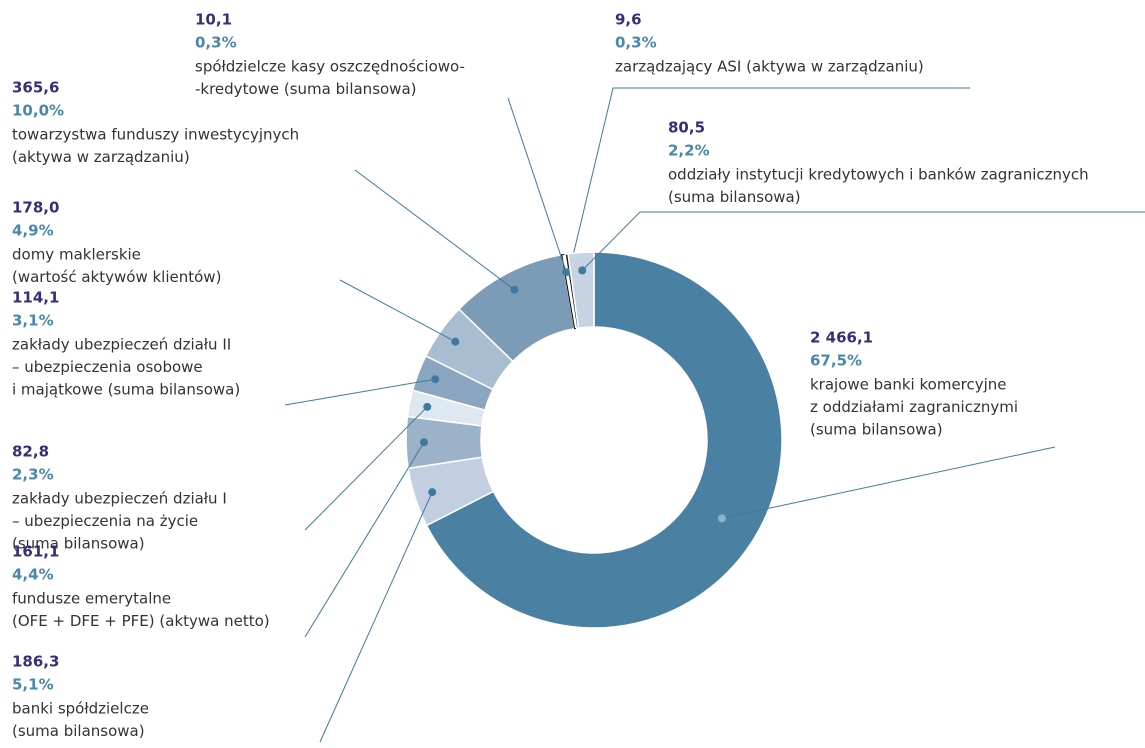 The width and height of the screenshot is (1145, 748). Describe the element at coordinates (769, 67) in the screenshot. I see `category-label: zarządzający ASI (aktywa w zarządzaniu)` at that location.